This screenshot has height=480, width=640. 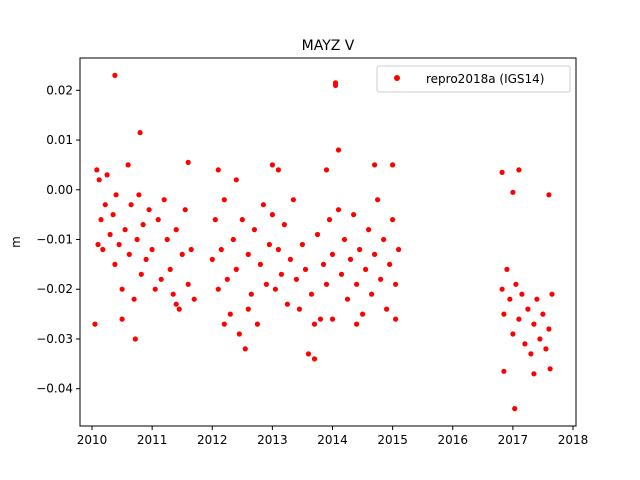 I want to click on y-tick-label: −0.03, so click(x=54, y=339).